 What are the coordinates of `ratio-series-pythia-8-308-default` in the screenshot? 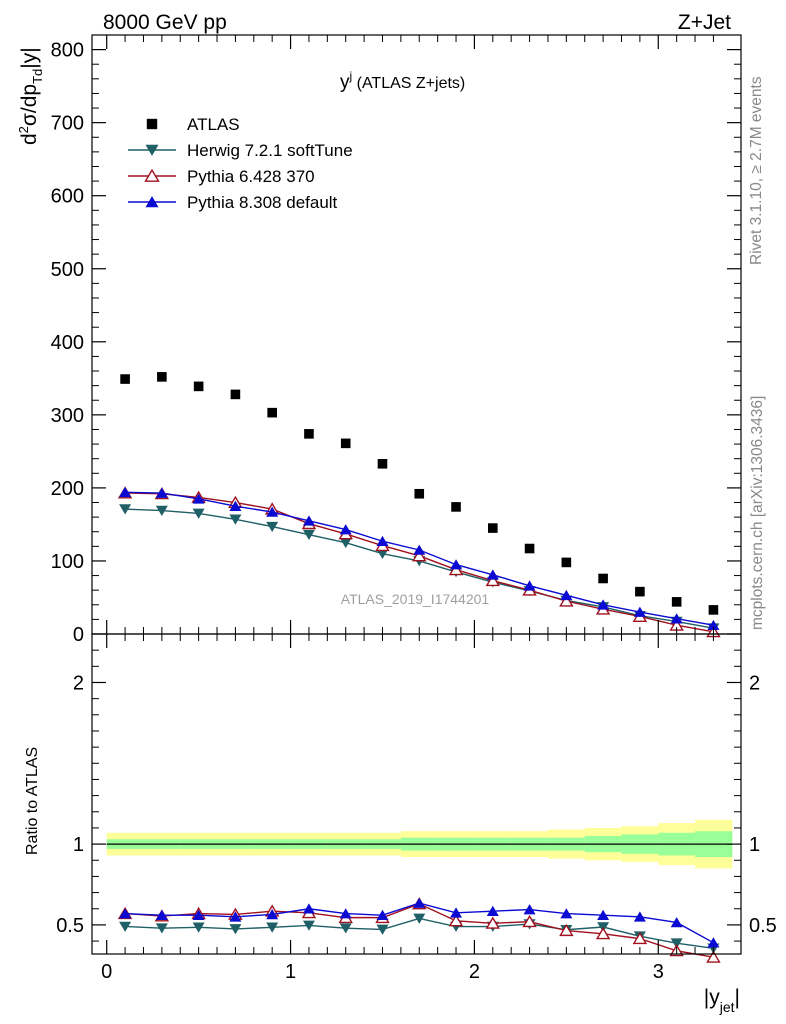 It's located at (419, 922).